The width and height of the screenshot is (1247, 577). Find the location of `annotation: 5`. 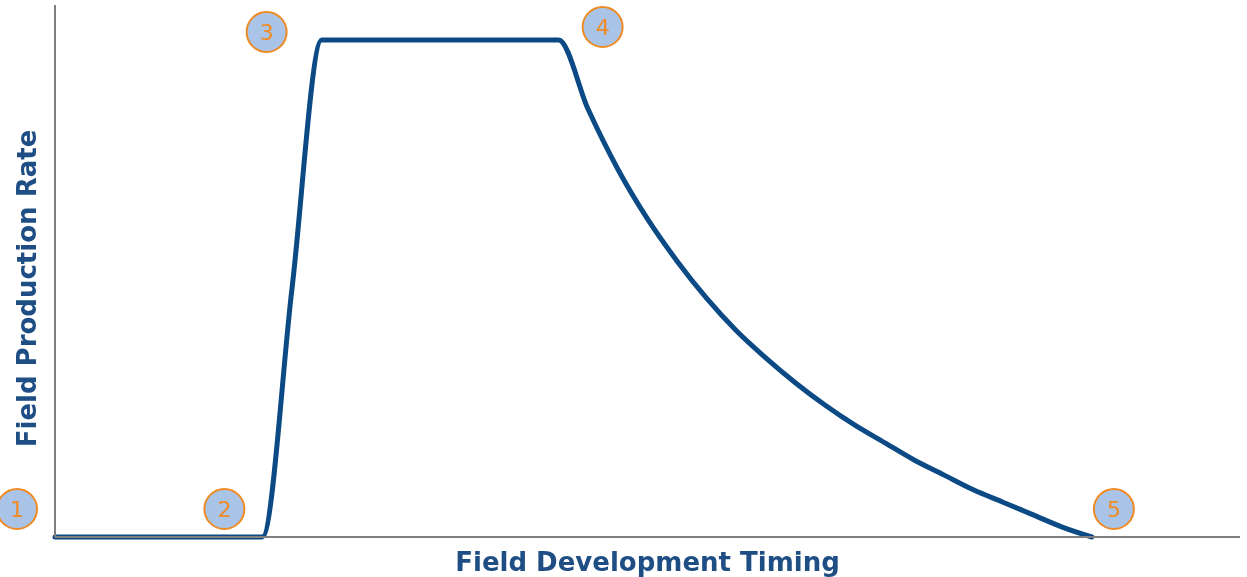

annotation: 5 is located at coordinates (1113, 509).